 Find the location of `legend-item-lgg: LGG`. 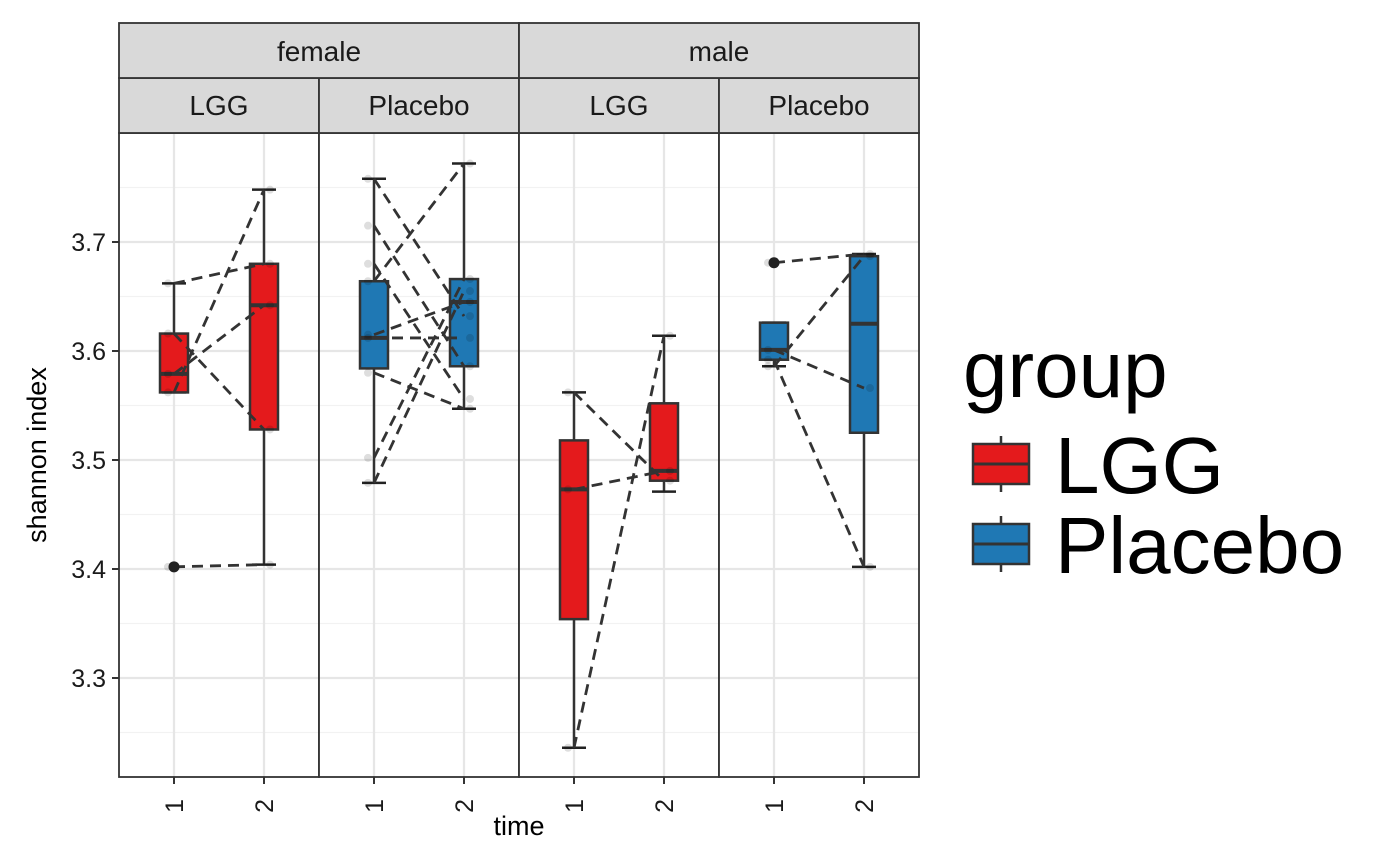

legend-item-lgg: LGG is located at coordinates (1097, 465).